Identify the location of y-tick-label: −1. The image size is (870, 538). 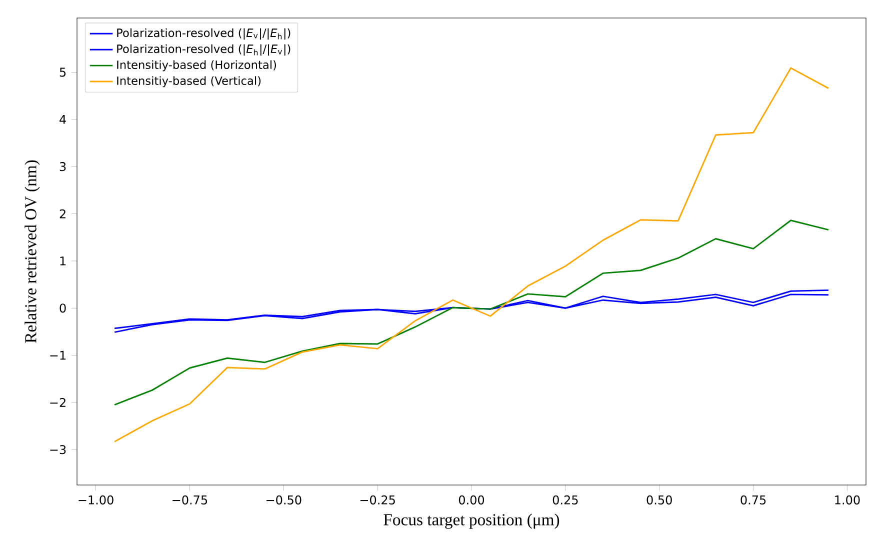
(58, 355).